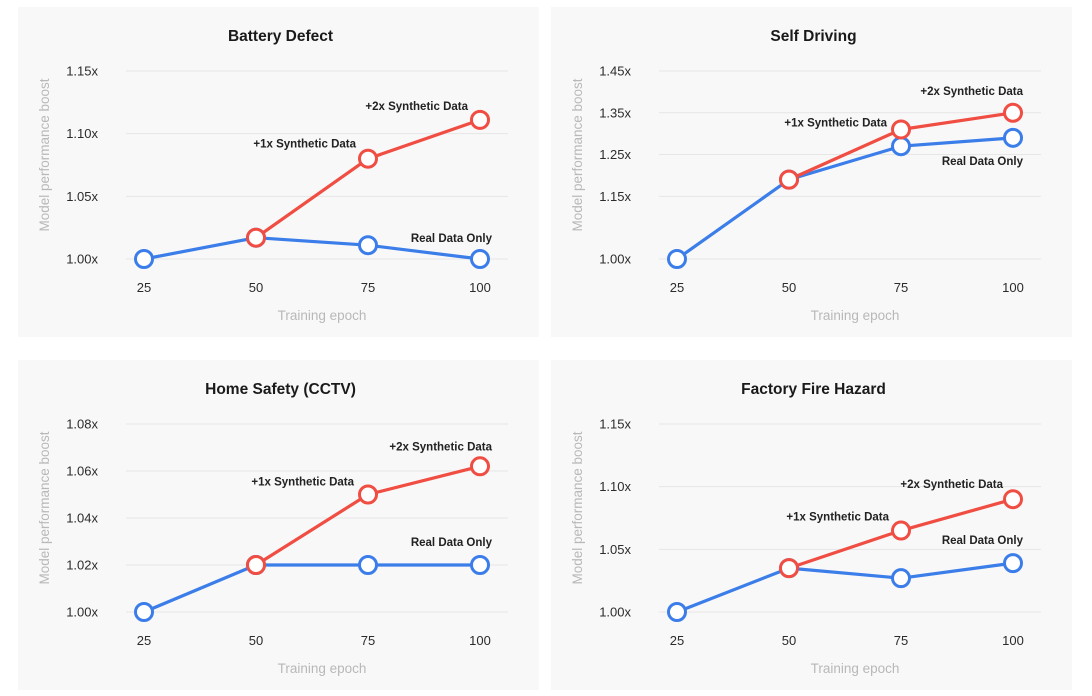 This screenshot has height=696, width=1092. I want to click on y-tick-label: 1.25x, so click(615, 154).